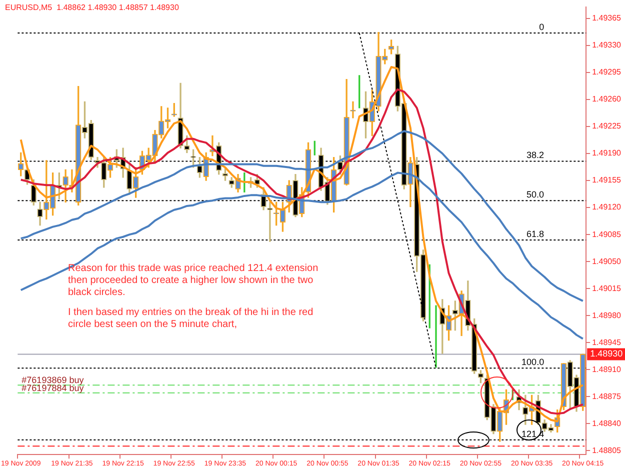 The width and height of the screenshot is (625, 469). What do you see at coordinates (607, 18) in the screenshot?
I see `y-tick-label: 1.49365` at bounding box center [607, 18].